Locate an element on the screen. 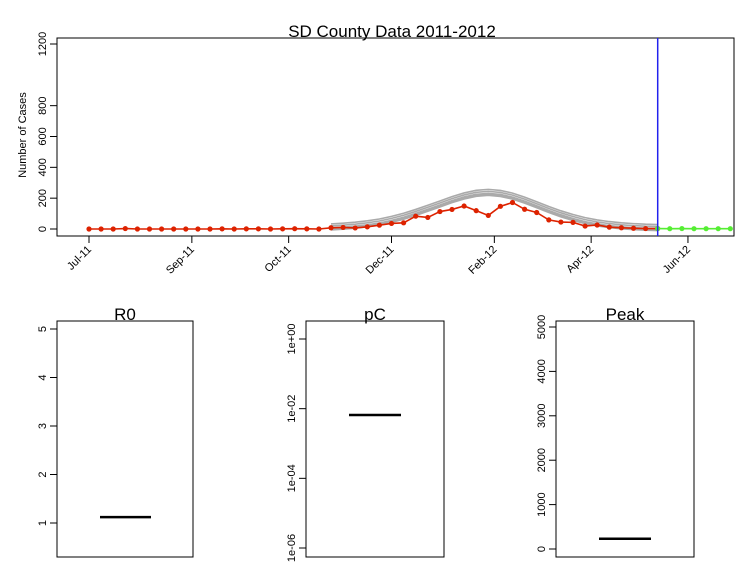 This screenshot has height=586, width=750. pc-title: pC is located at coordinates (375, 314).